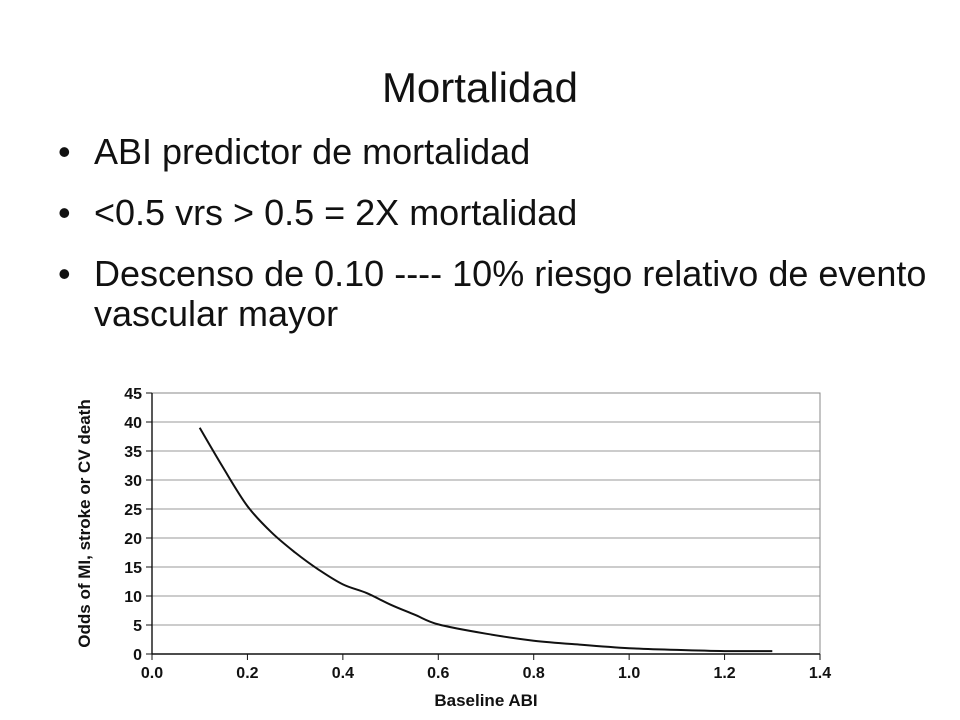  What do you see at coordinates (247, 673) in the screenshot?
I see `x-tick-label: 0.2` at bounding box center [247, 673].